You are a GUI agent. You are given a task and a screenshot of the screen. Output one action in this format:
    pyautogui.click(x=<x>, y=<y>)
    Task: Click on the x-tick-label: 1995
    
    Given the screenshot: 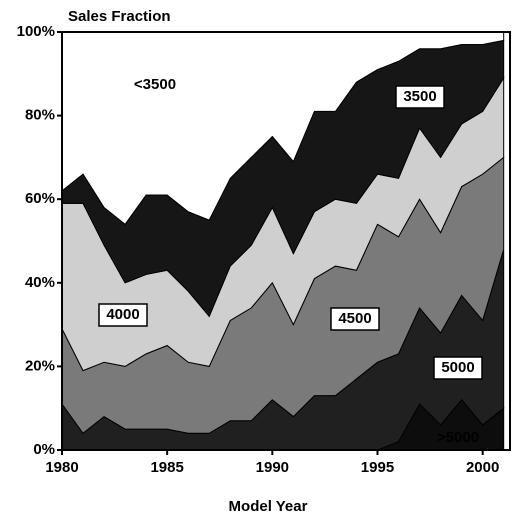 What is the action you would take?
    pyautogui.click(x=377, y=467)
    